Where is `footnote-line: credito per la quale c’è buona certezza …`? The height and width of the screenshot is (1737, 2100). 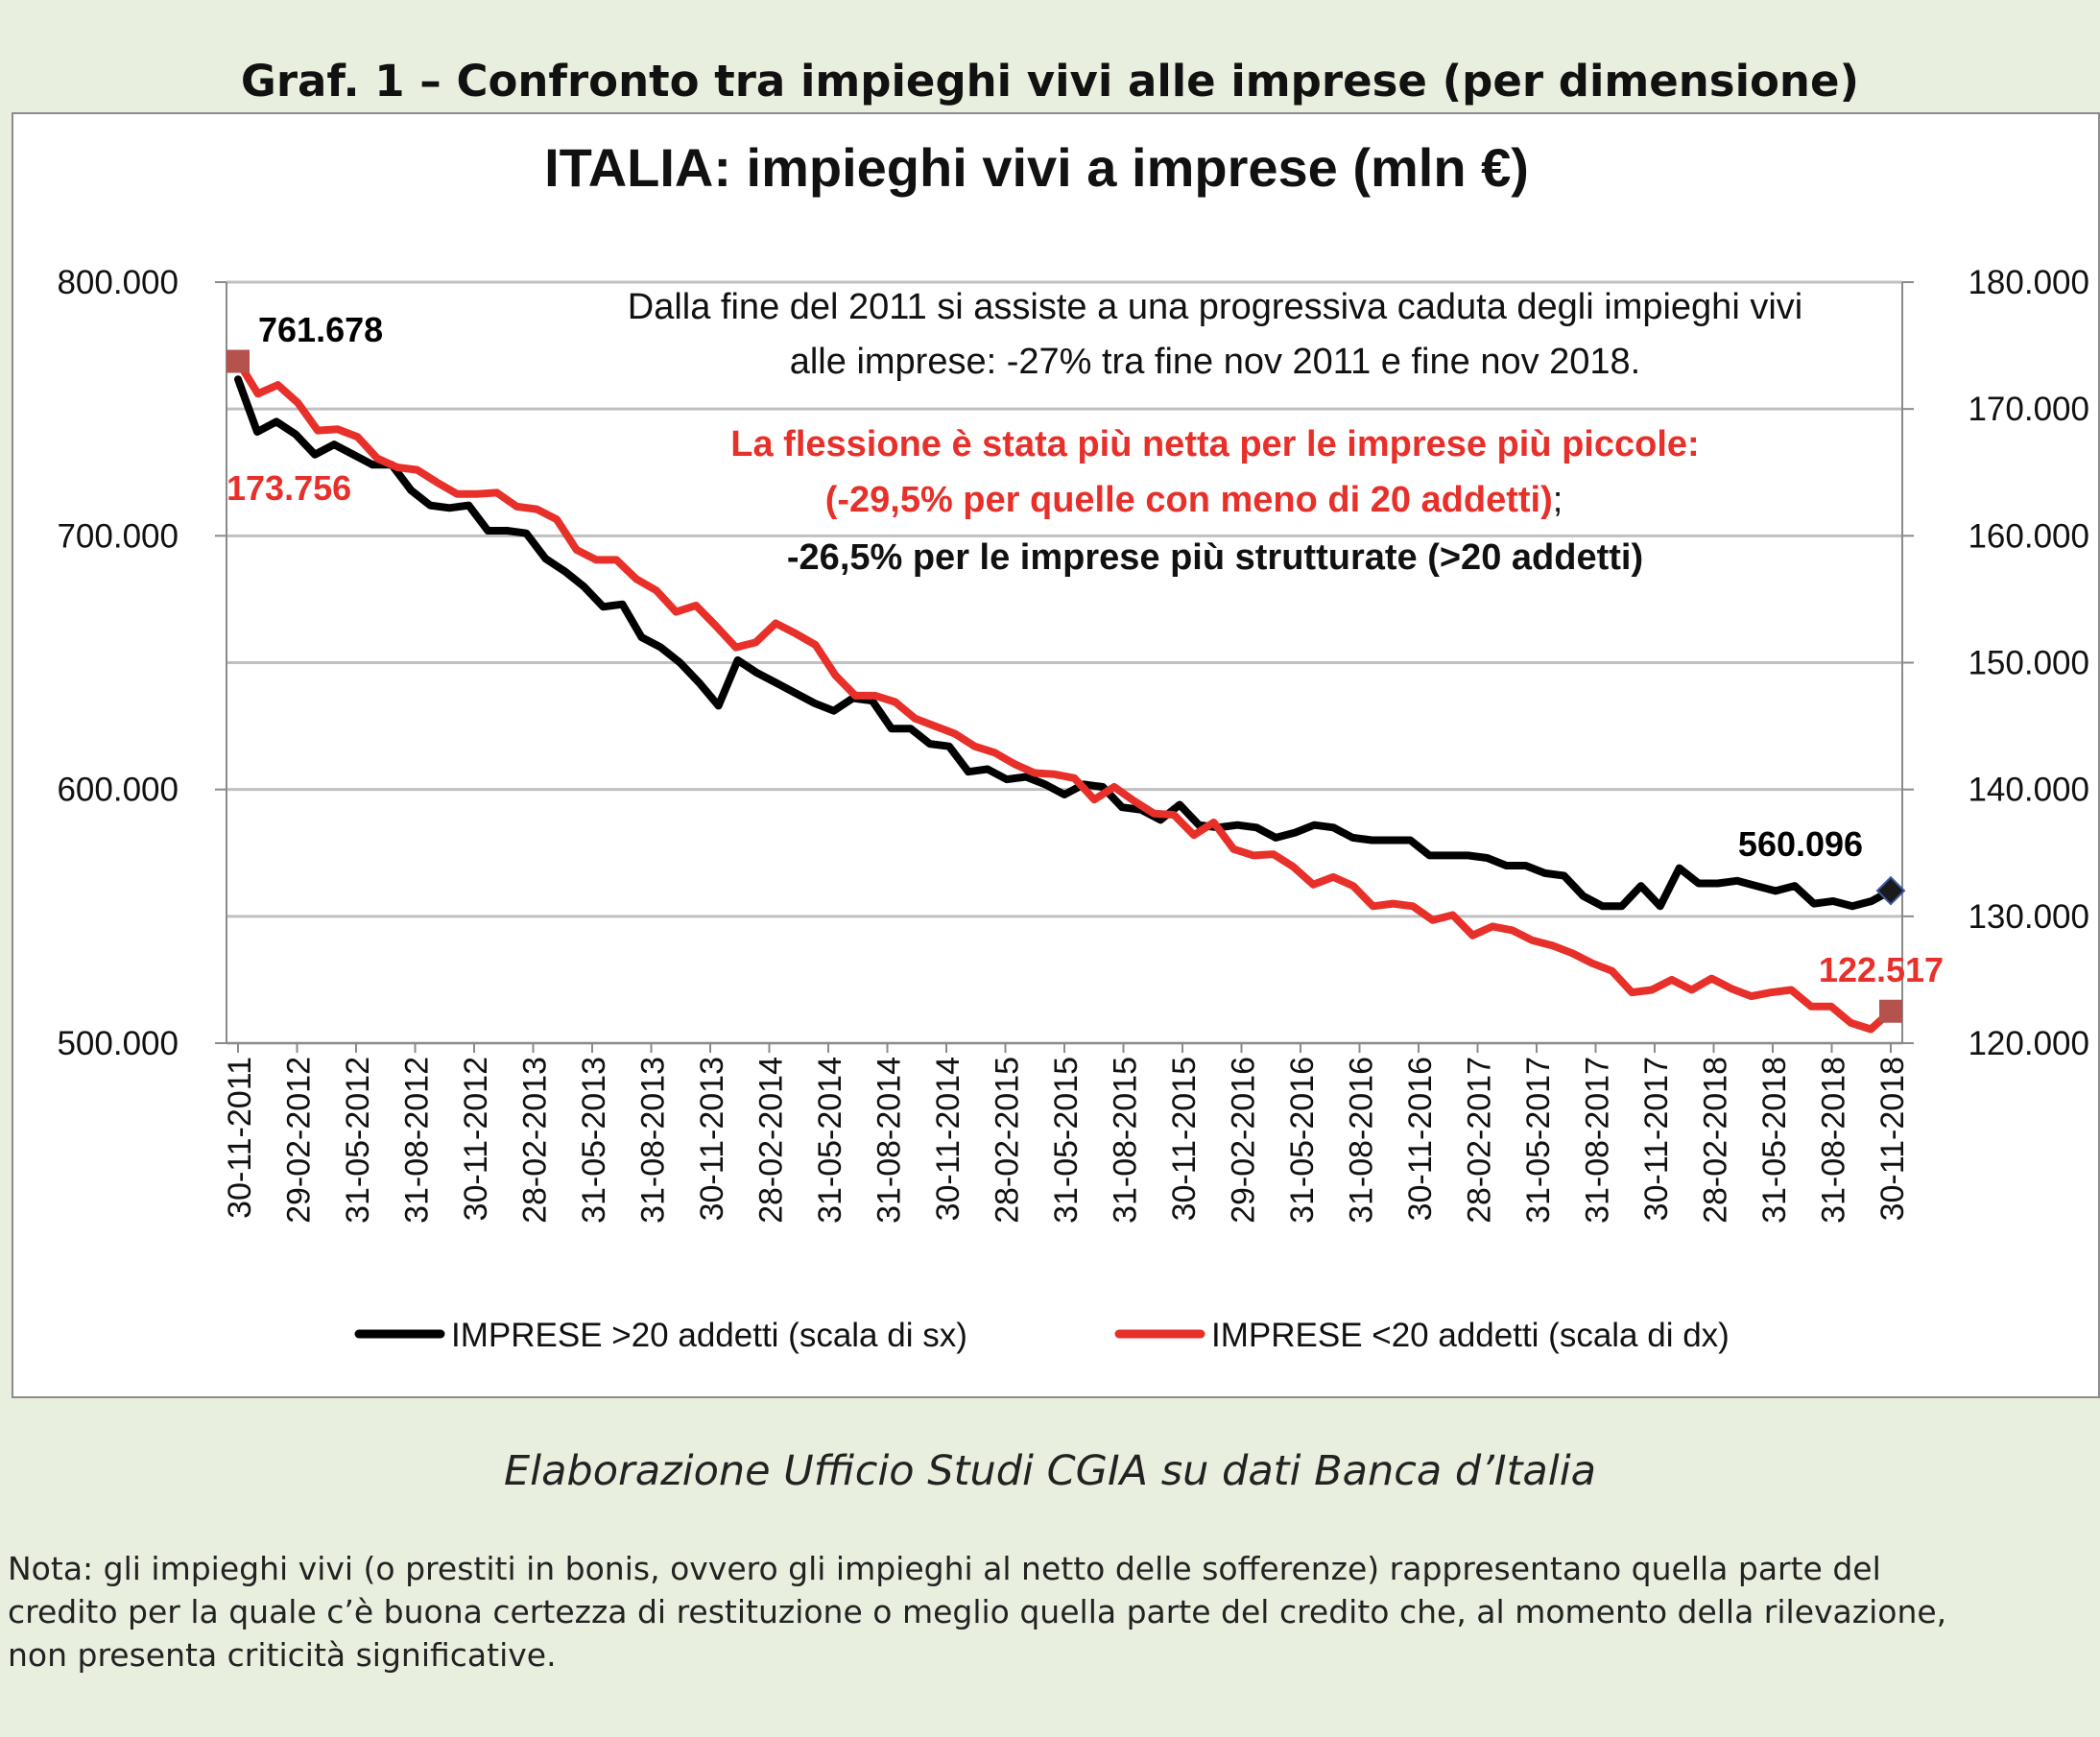 footnote-line: credito per la quale c’è buona certezza … is located at coordinates (977, 1611).